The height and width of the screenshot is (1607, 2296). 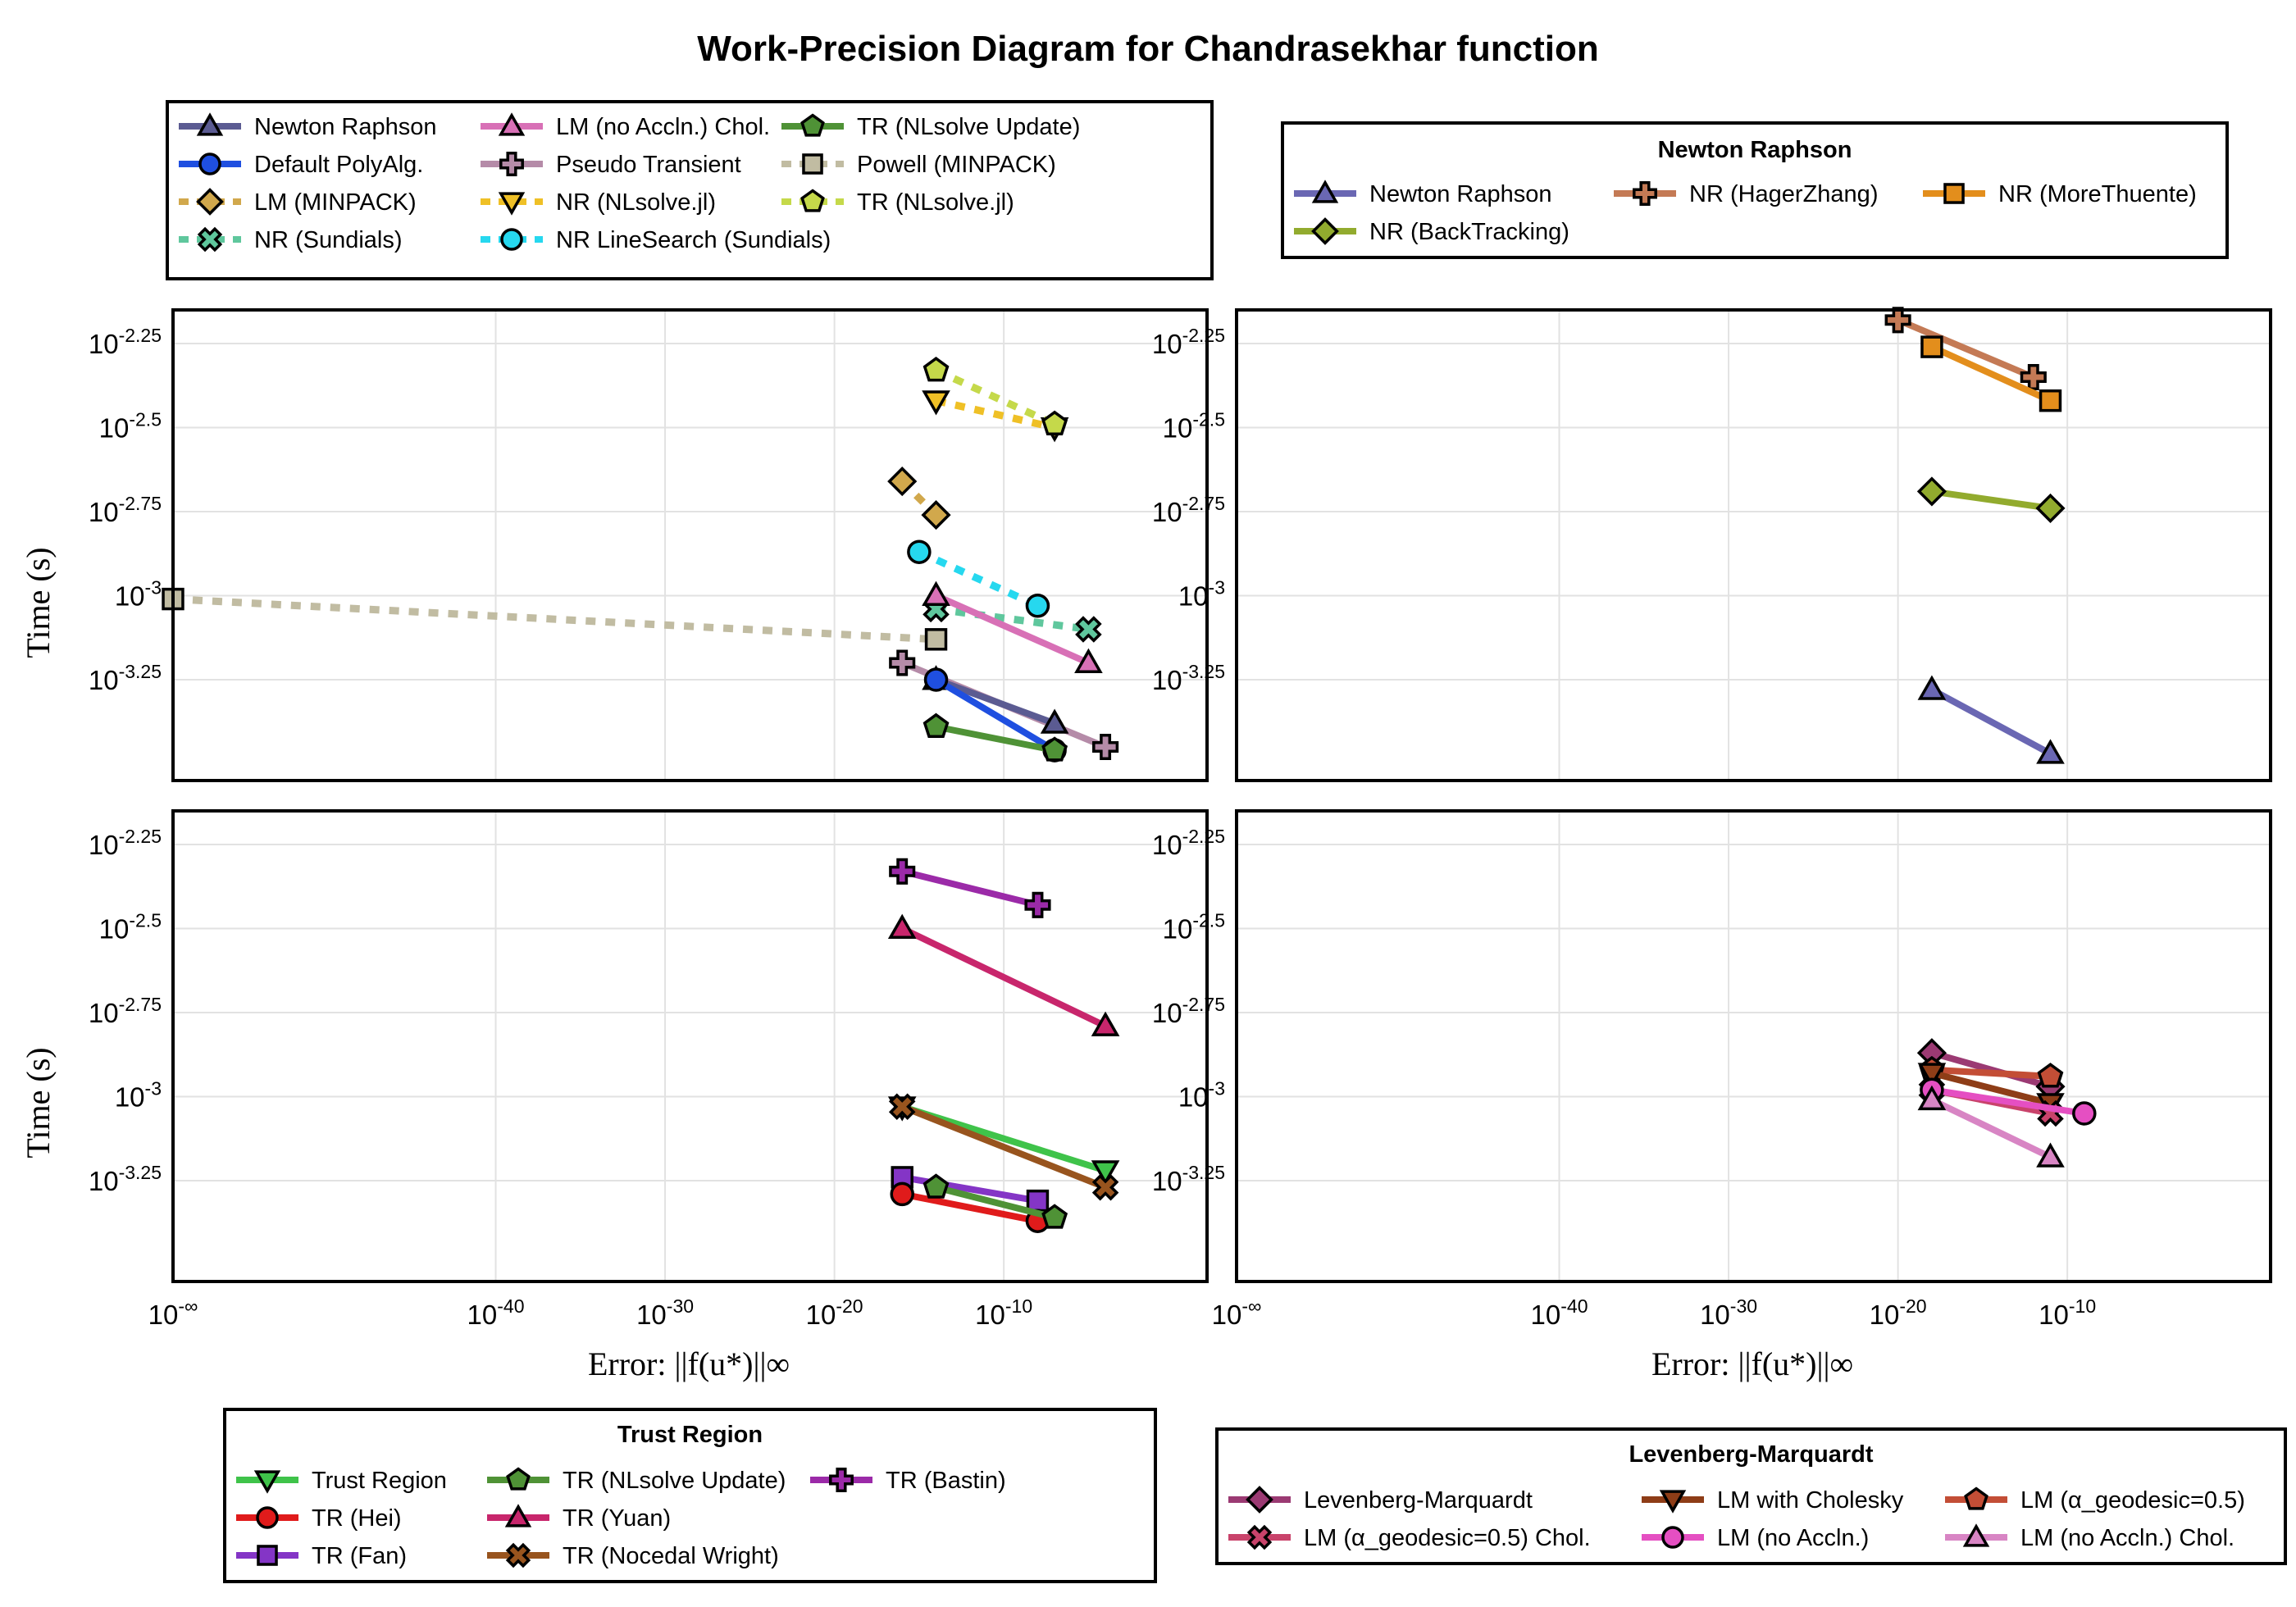 What do you see at coordinates (357, 1518) in the screenshot?
I see `legend-label: TR (Hei)` at bounding box center [357, 1518].